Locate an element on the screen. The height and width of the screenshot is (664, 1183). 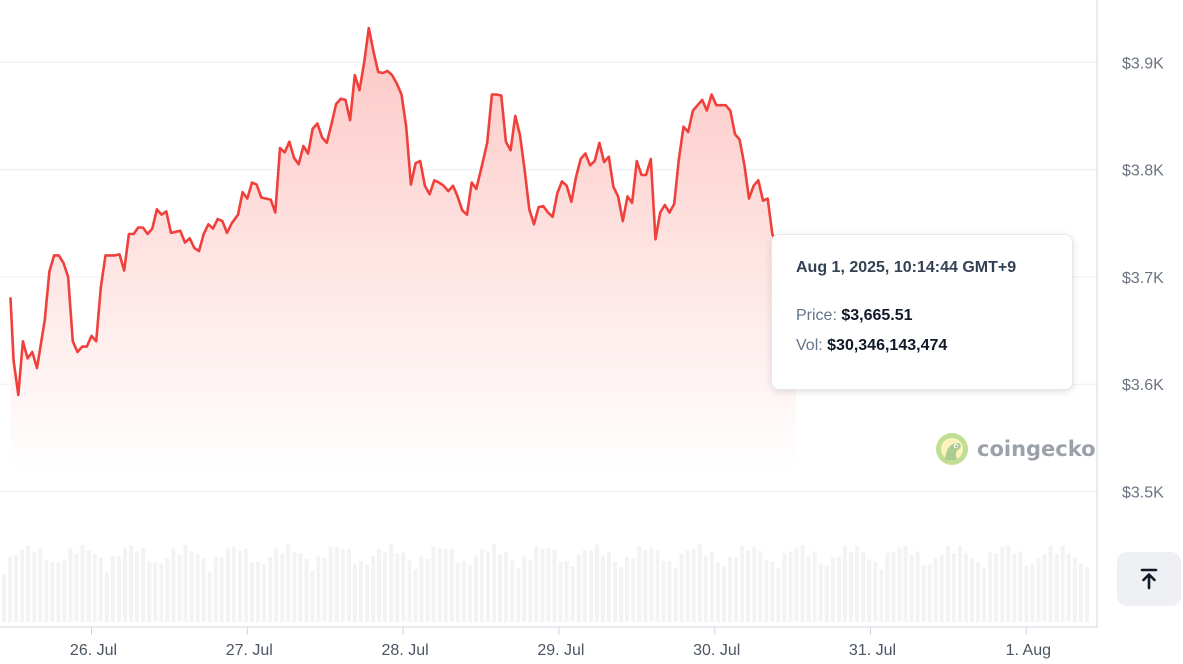
x-tick-label: 1. Aug is located at coordinates (1028, 650).